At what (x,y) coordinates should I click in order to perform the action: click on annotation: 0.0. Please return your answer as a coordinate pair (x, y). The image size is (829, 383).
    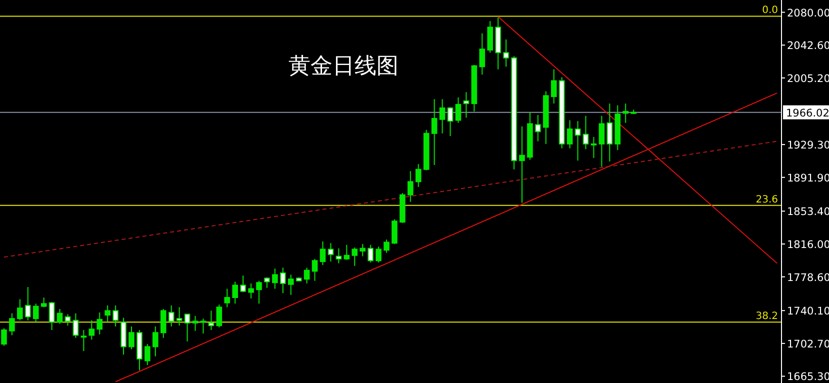
    Looking at the image, I should click on (770, 10).